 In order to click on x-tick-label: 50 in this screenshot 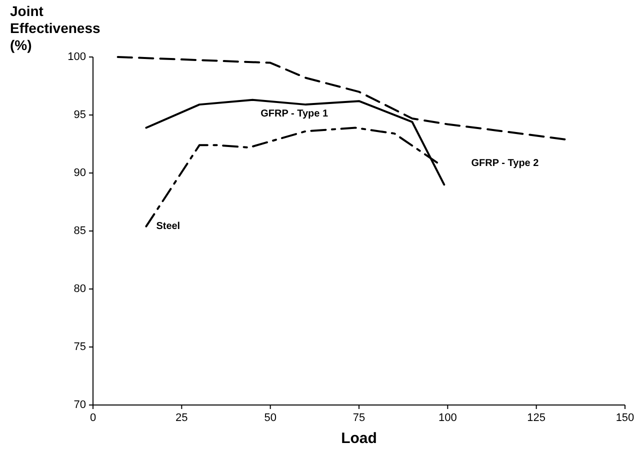, I will do `click(270, 418)`.